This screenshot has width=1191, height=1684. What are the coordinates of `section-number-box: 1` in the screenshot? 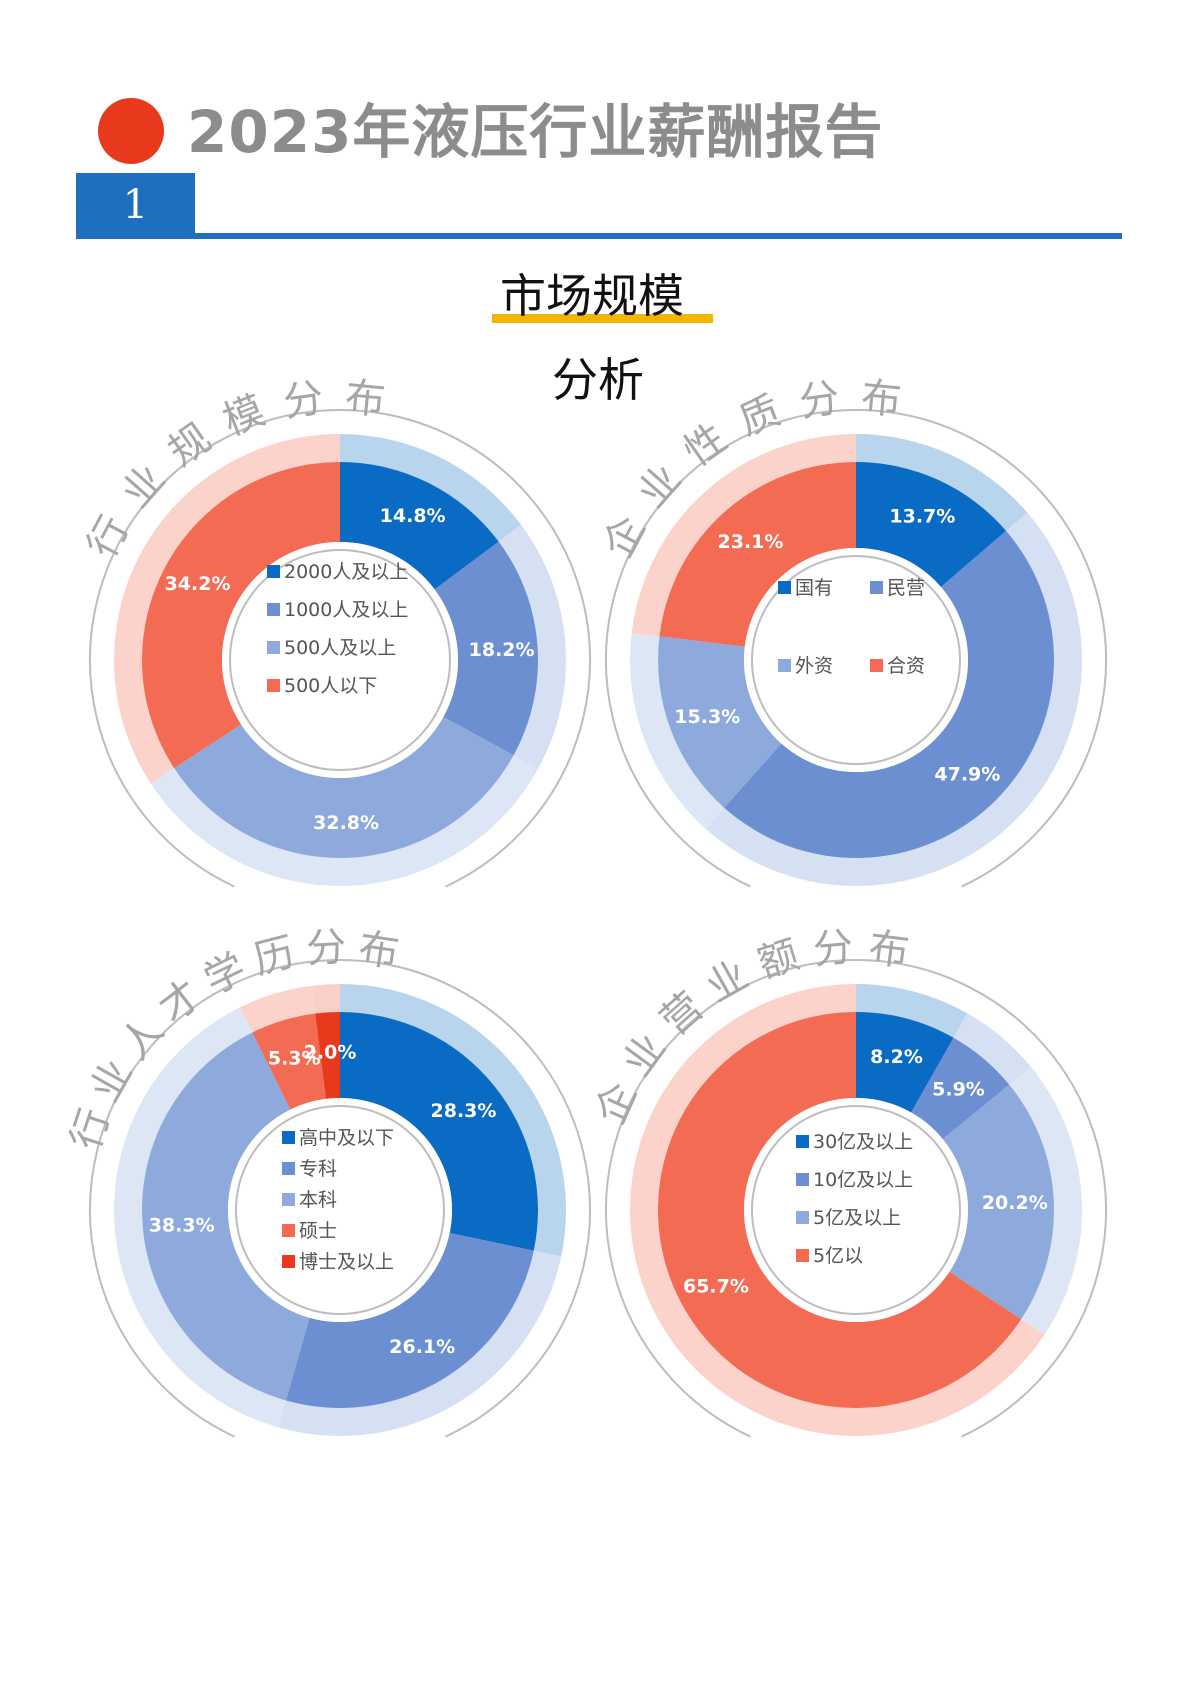 It's located at (135, 205).